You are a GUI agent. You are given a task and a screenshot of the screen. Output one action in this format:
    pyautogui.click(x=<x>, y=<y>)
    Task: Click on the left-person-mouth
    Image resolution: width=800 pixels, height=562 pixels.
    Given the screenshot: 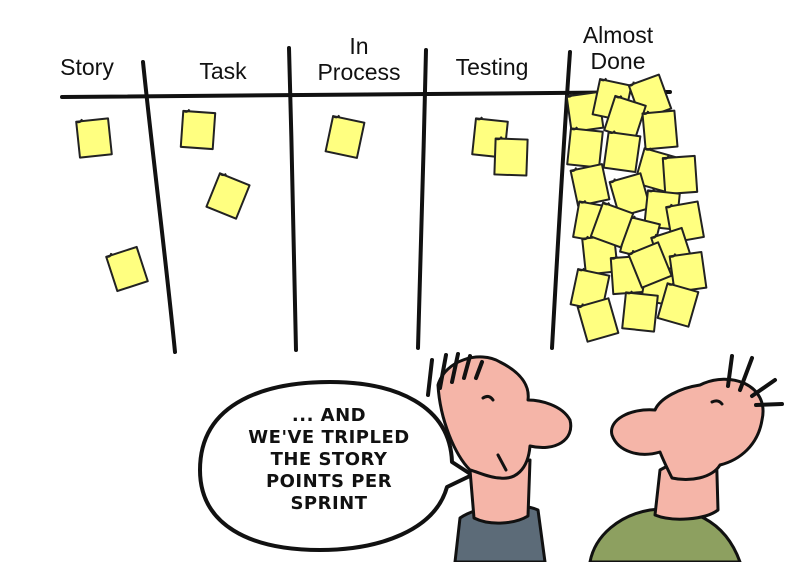 What is the action you would take?
    pyautogui.click(x=502, y=462)
    